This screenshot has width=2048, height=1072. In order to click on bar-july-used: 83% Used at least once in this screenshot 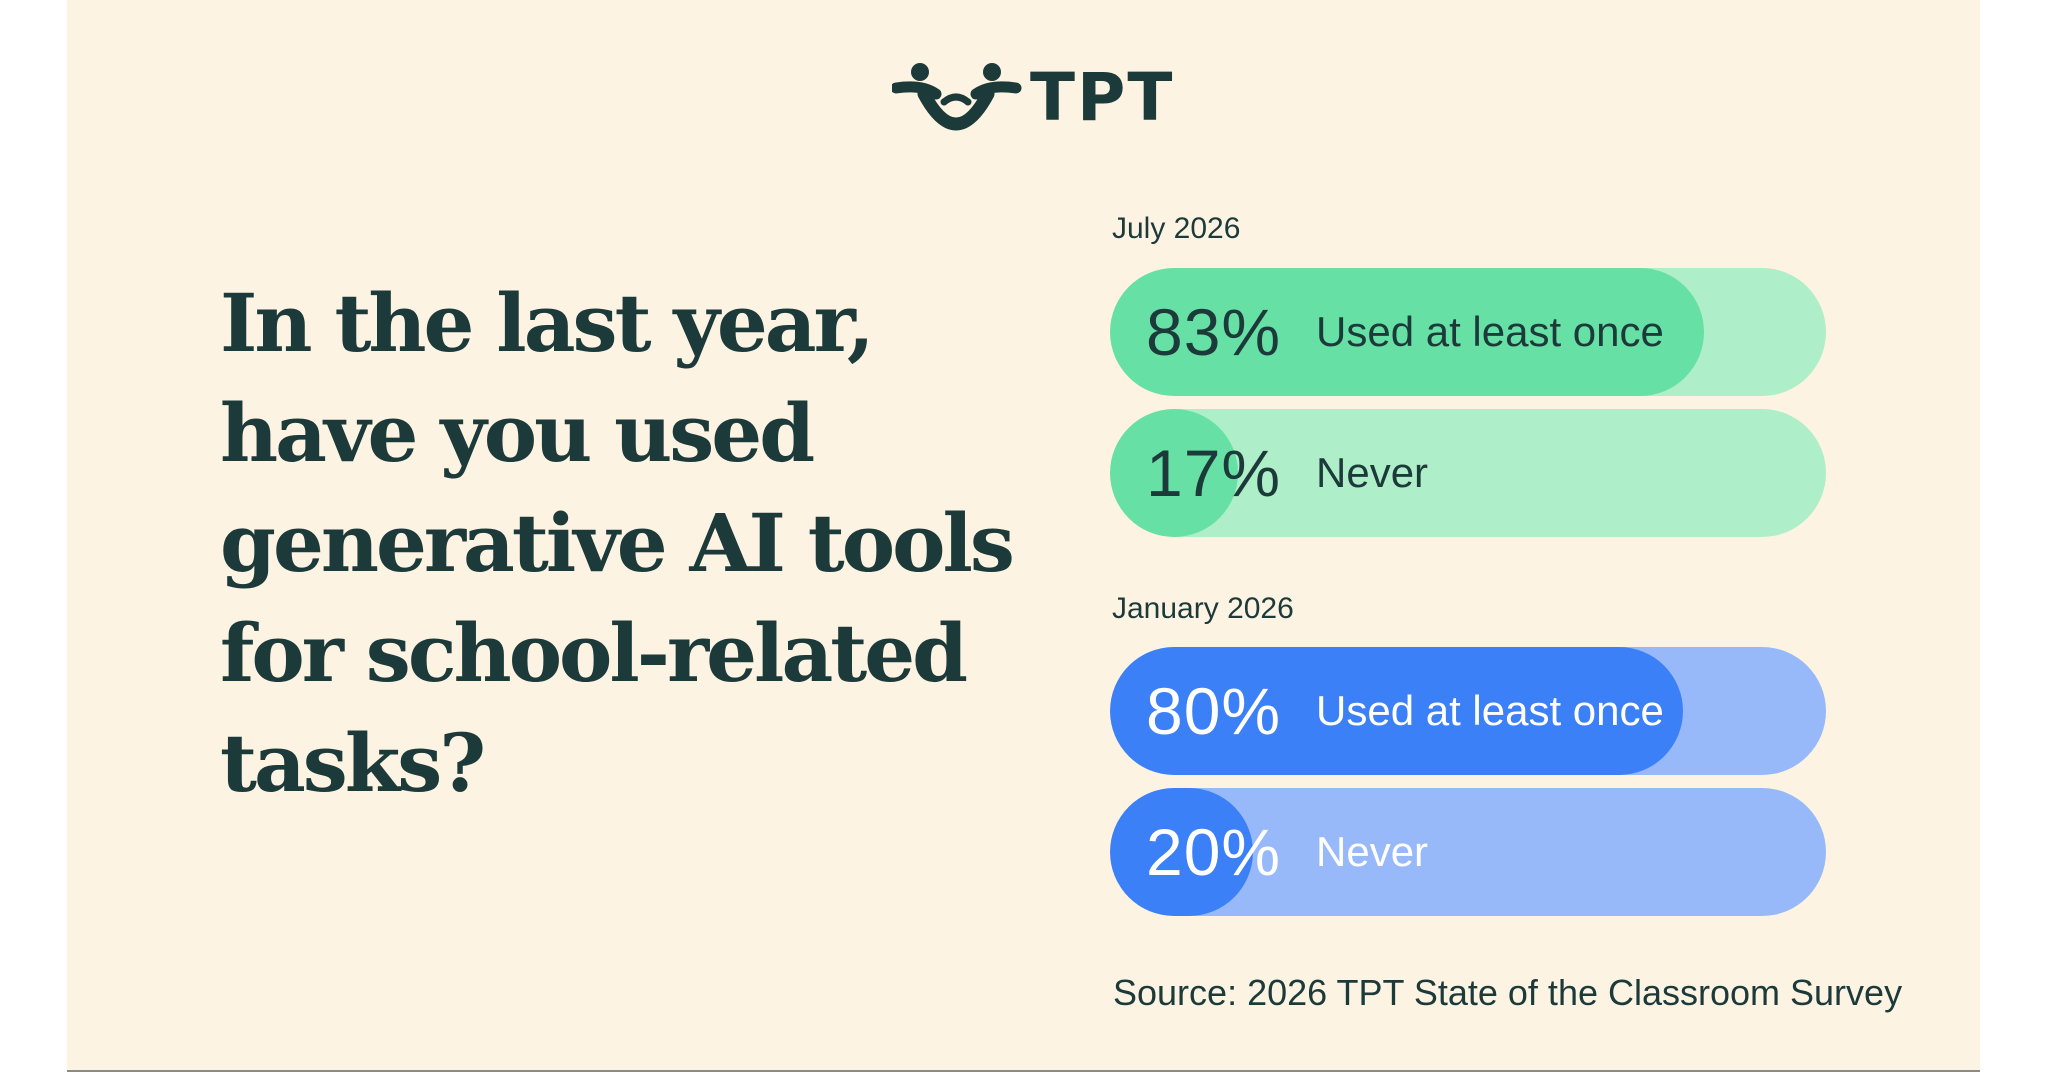, I will do `click(1468, 332)`.